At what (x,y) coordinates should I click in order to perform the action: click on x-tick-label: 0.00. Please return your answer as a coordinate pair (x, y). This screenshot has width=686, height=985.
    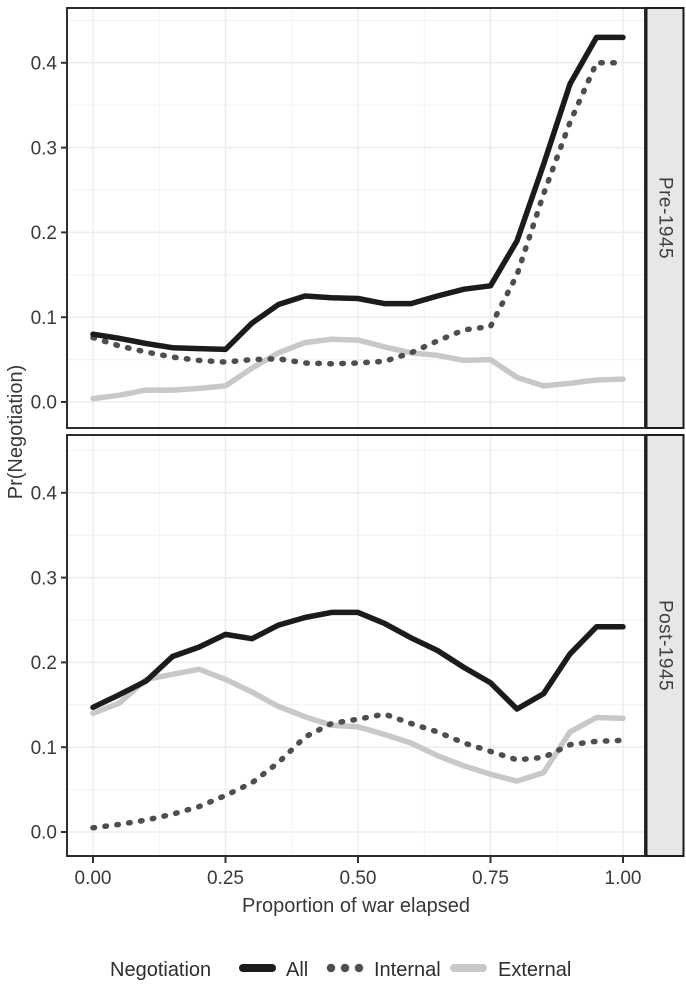
    Looking at the image, I should click on (93, 878).